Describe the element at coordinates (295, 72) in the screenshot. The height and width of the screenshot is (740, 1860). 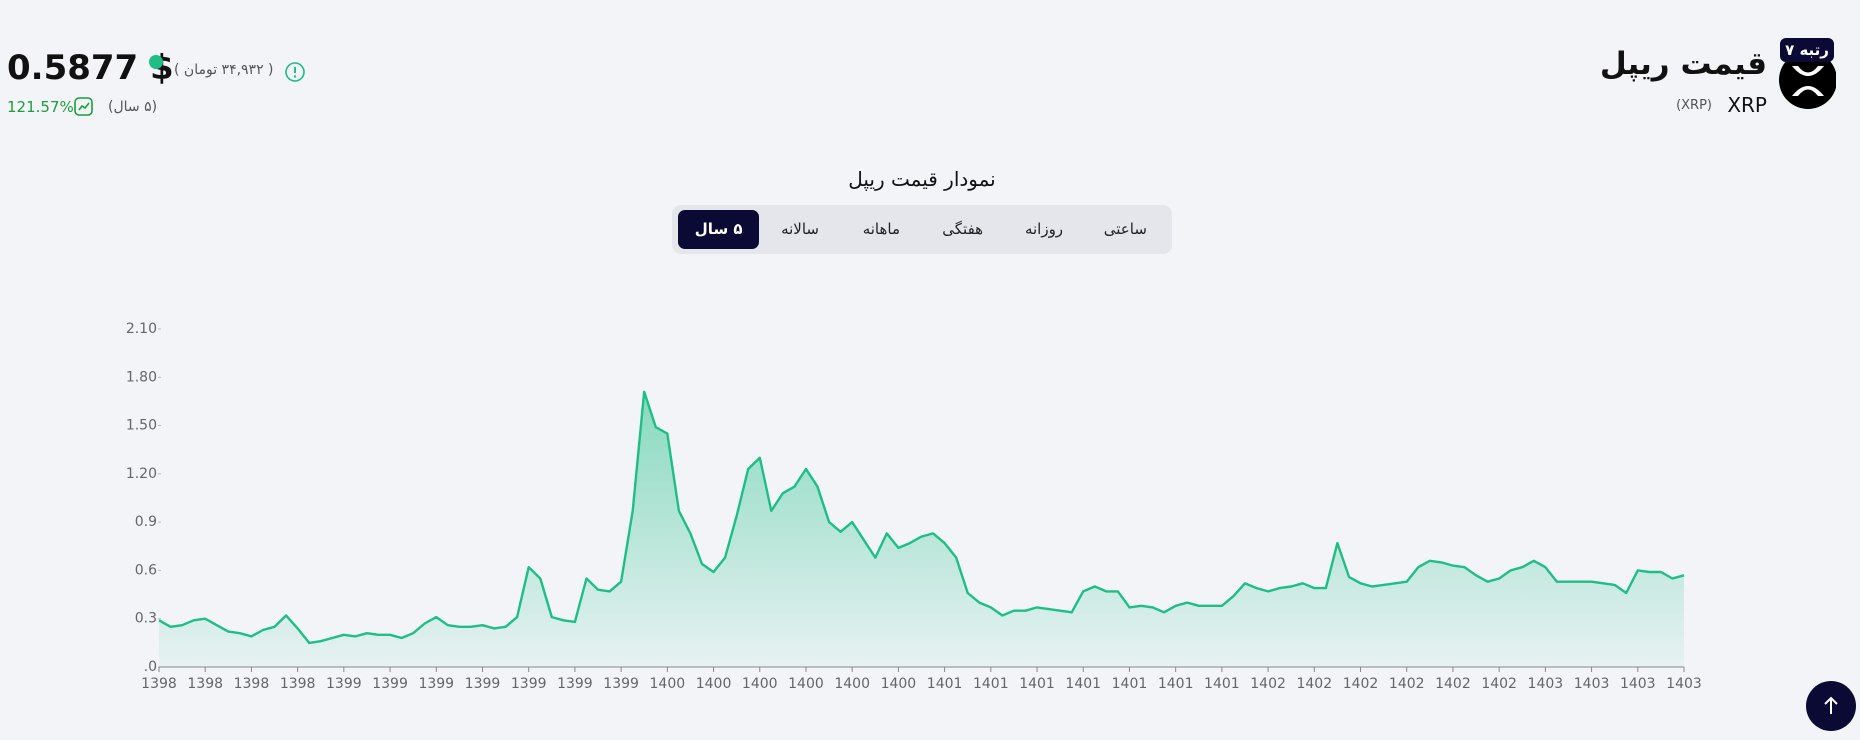
I see `info-icon` at that location.